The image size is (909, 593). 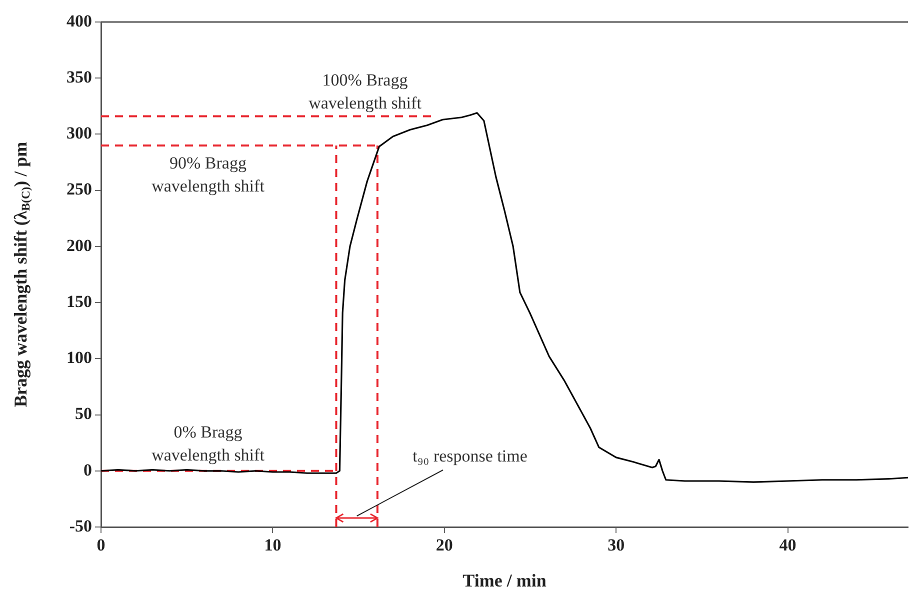 What do you see at coordinates (273, 545) in the screenshot?
I see `x-tick-label: 10` at bounding box center [273, 545].